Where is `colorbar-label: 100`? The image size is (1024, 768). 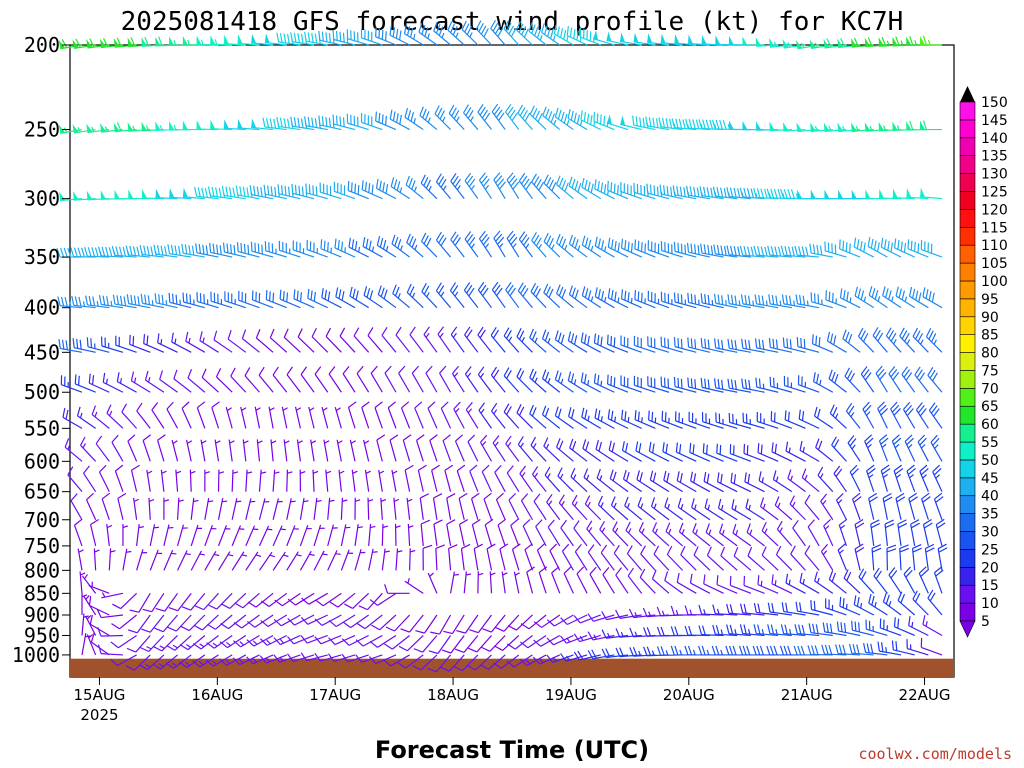 colorbar-label: 100 is located at coordinates (994, 282).